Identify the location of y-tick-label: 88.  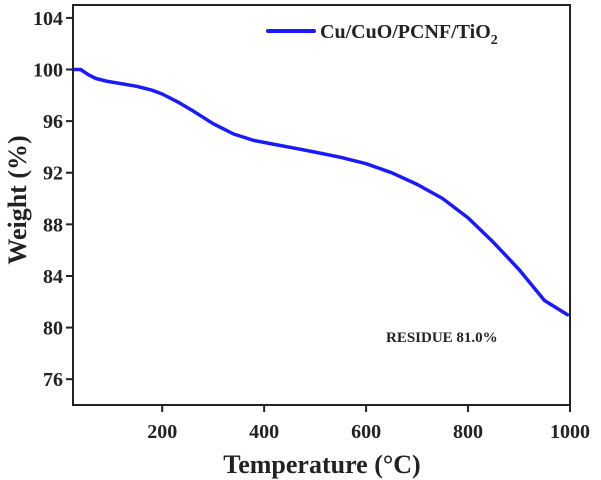
(53, 225).